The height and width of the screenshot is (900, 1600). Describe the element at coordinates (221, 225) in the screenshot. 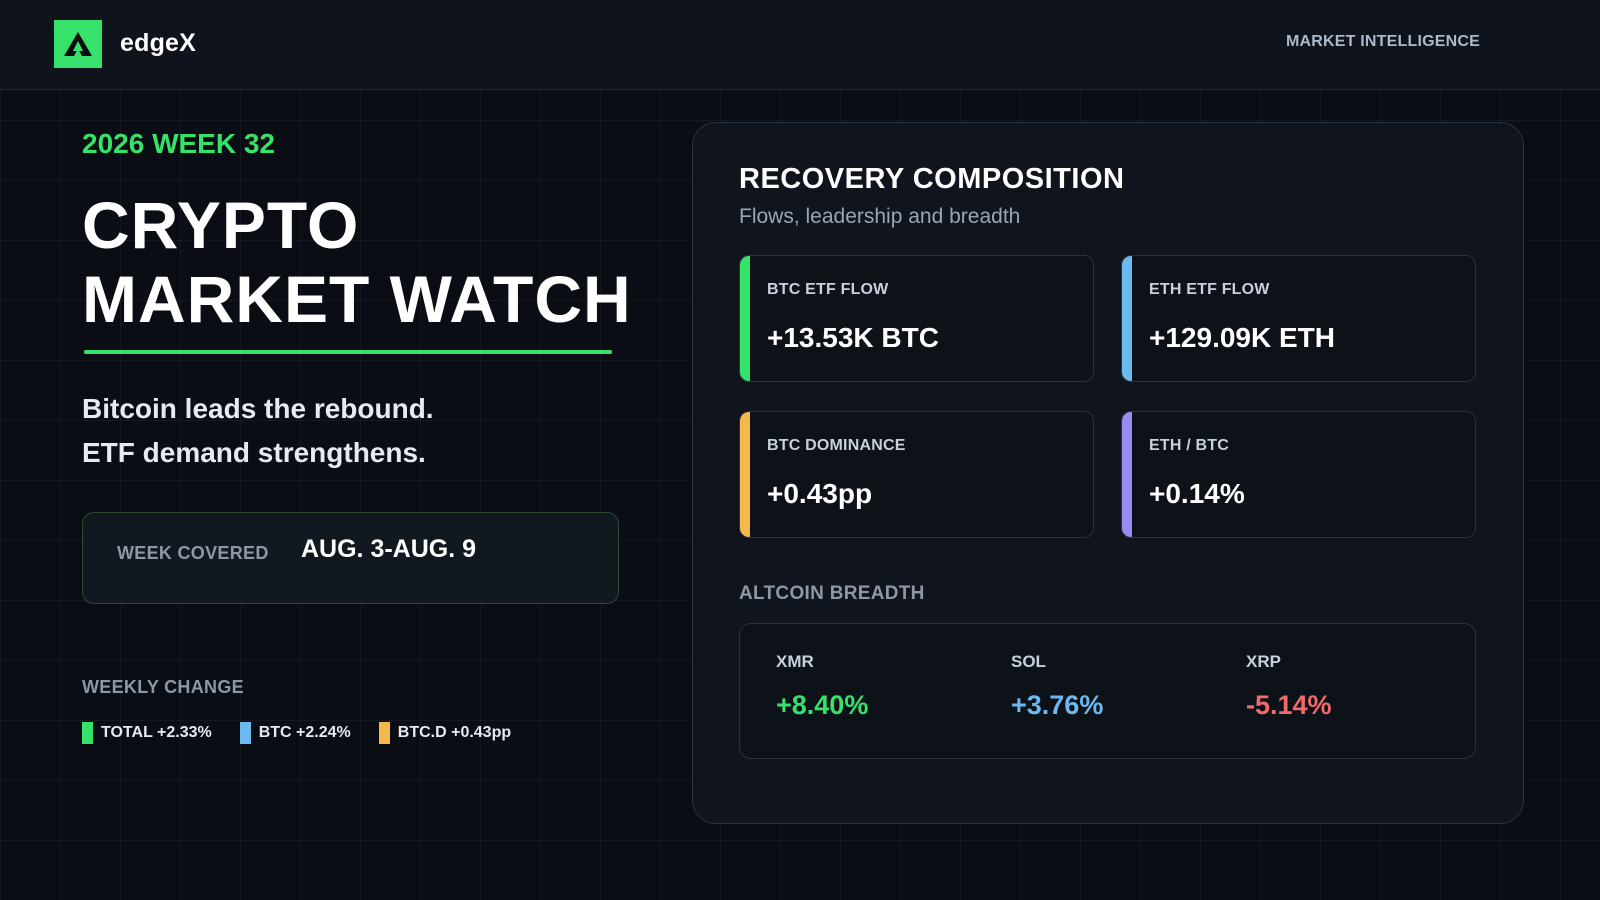

I see `title-line-1: CRYPTO` at that location.